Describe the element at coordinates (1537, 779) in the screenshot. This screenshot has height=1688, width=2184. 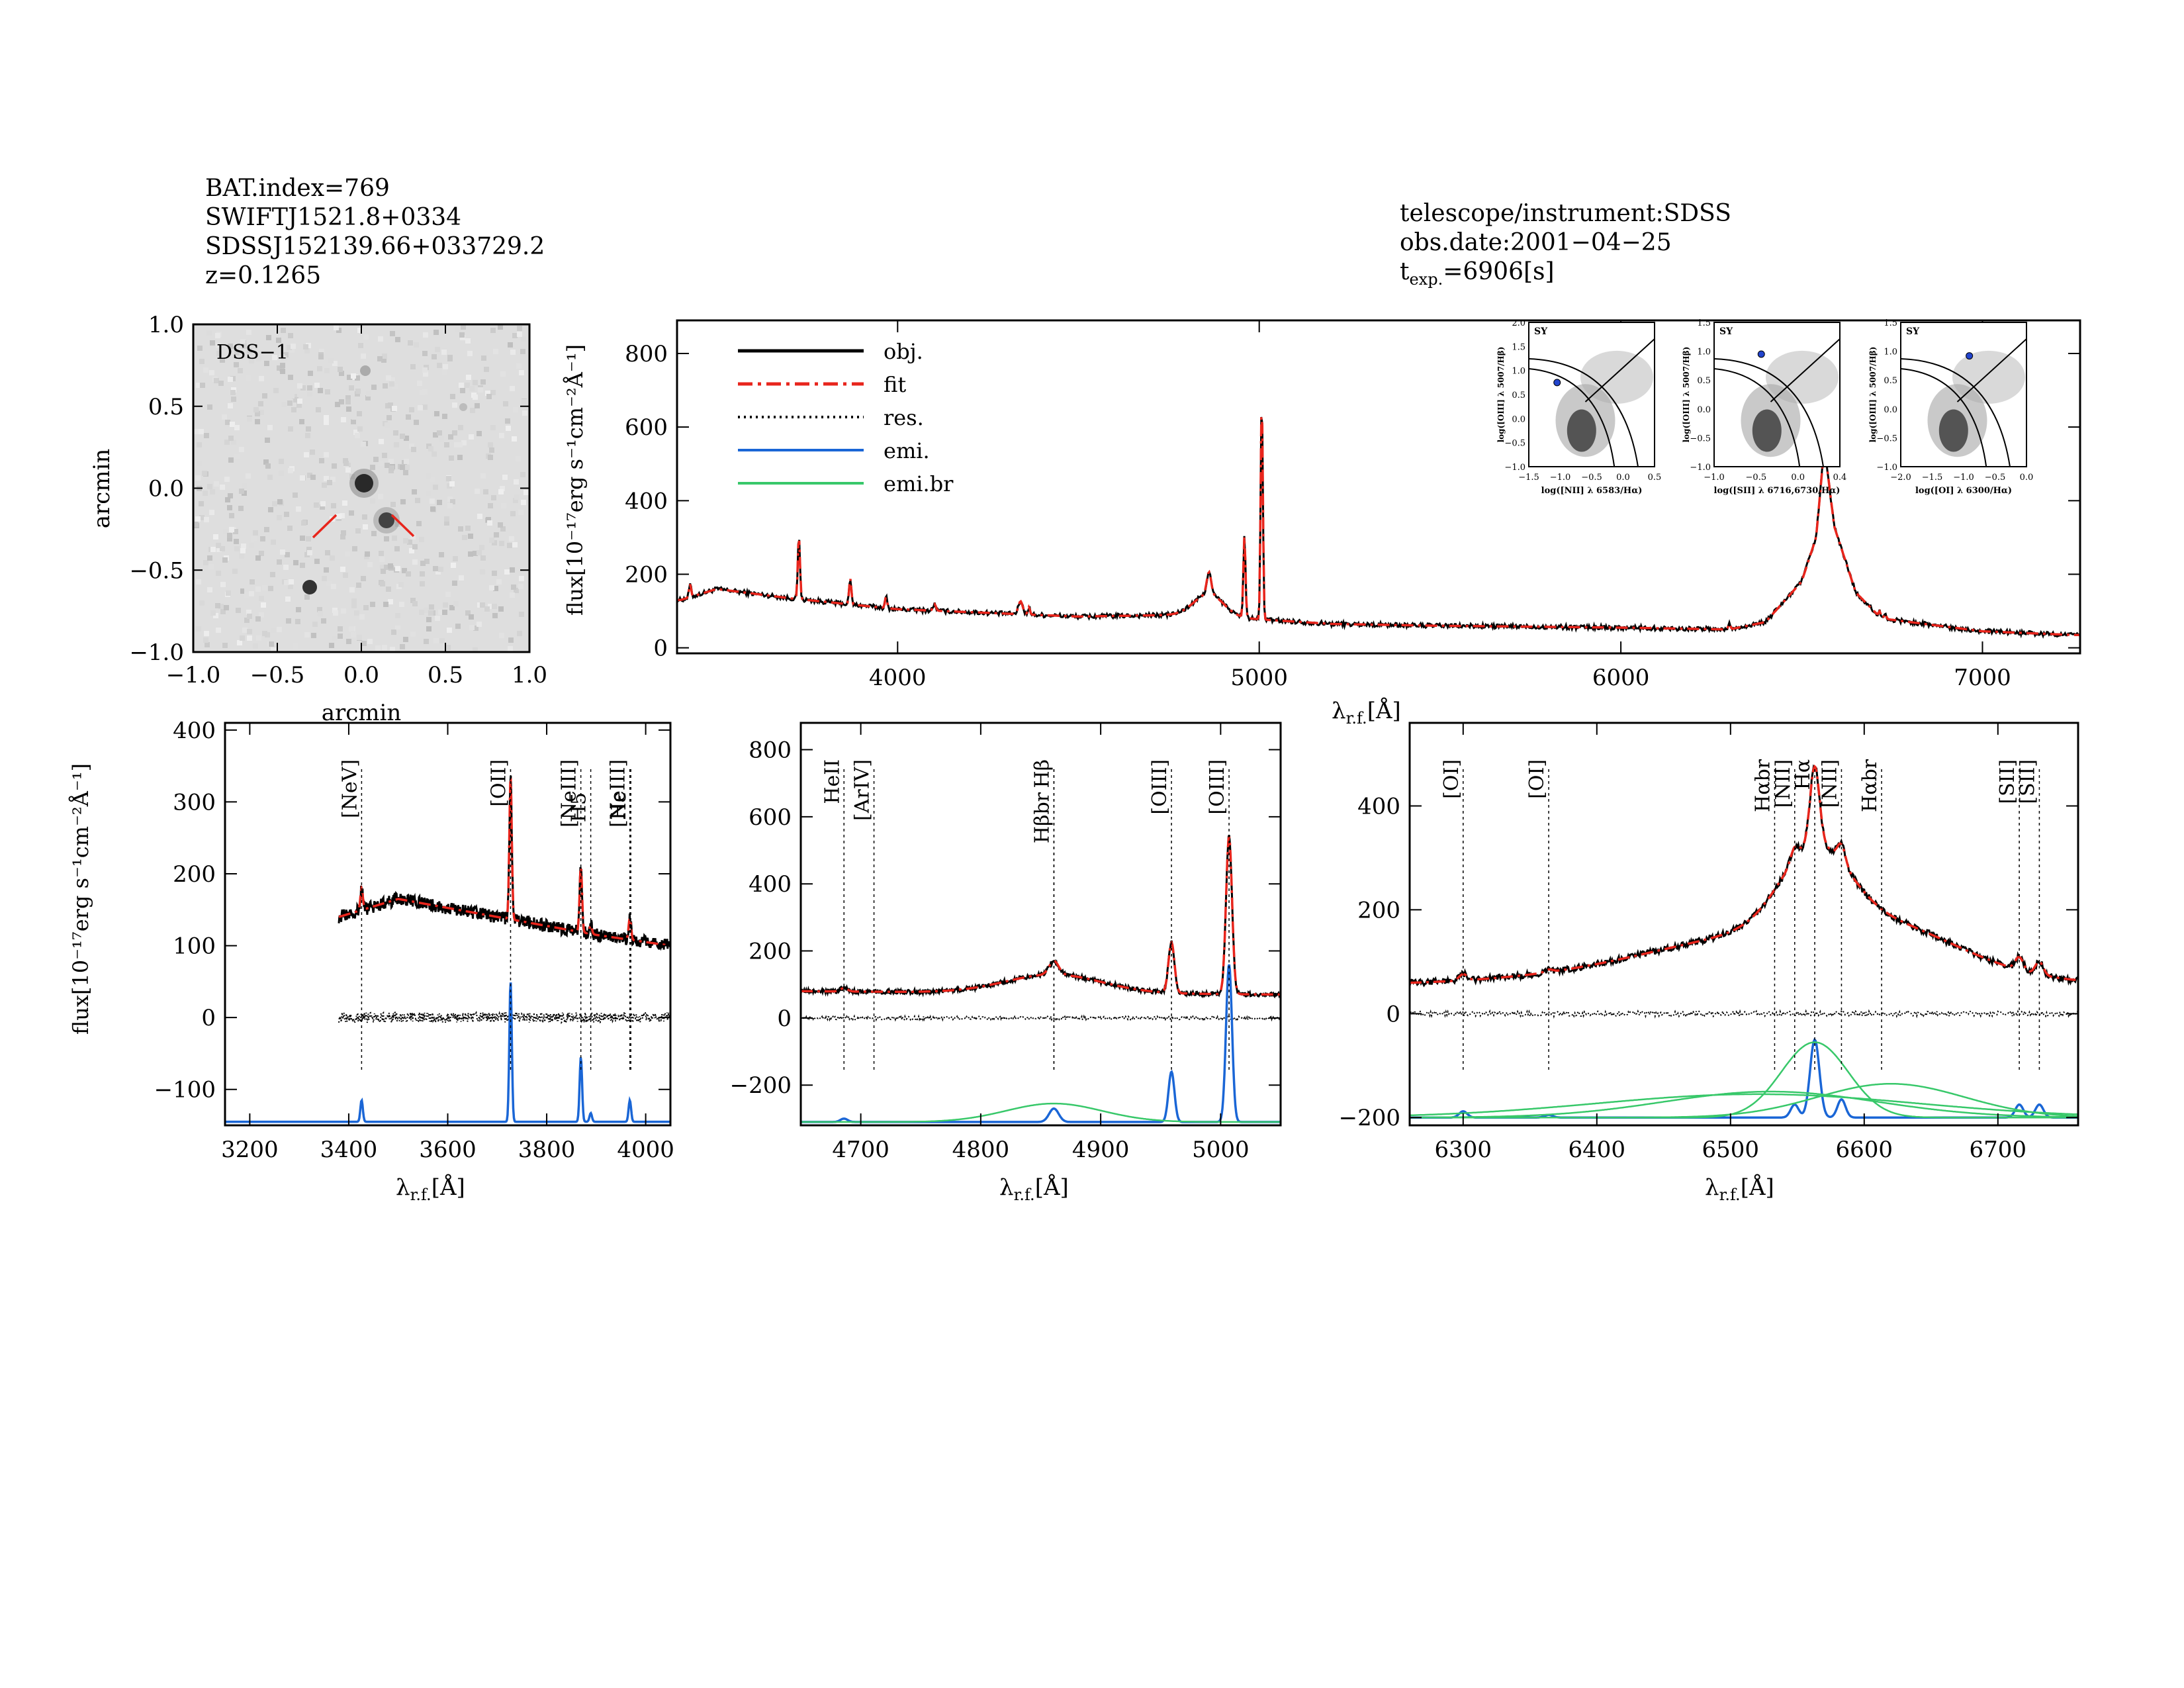
I see `line-label: [OI]` at that location.